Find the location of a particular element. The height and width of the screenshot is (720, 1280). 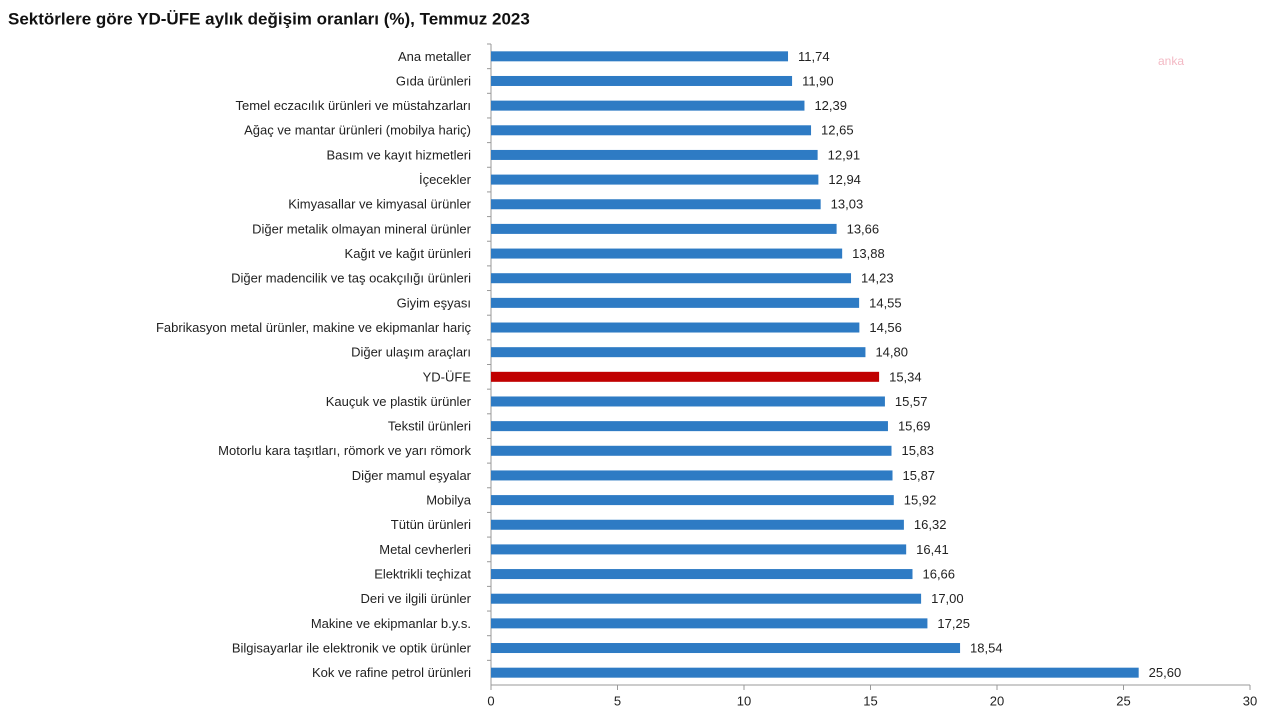

watermark: anka is located at coordinates (1171, 61).